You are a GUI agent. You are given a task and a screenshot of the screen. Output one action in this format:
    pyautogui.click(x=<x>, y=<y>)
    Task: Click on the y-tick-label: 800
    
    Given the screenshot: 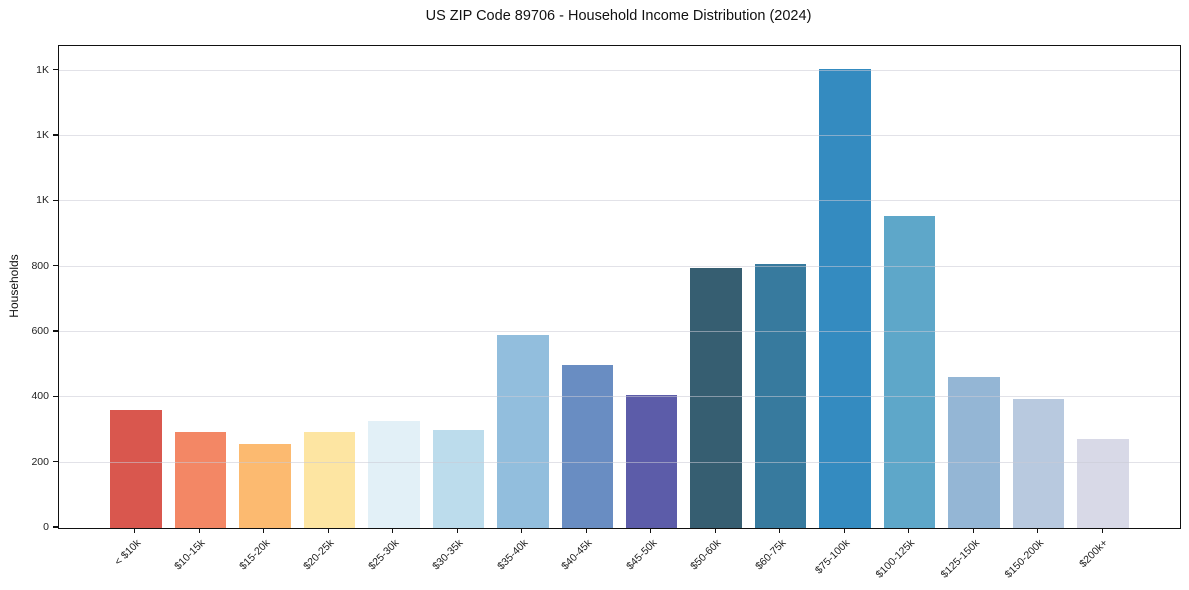 What is the action you would take?
    pyautogui.click(x=40, y=265)
    